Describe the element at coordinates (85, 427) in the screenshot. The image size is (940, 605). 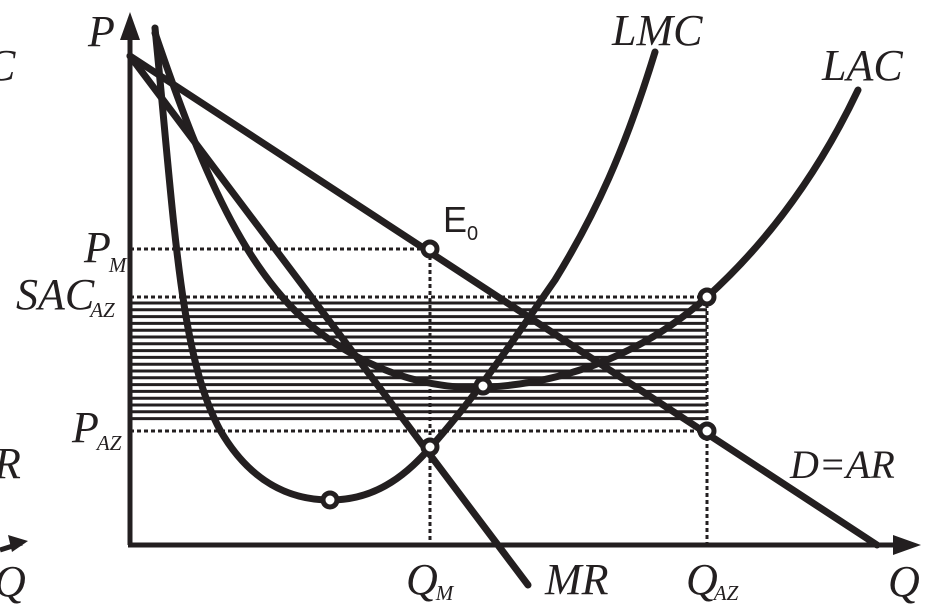
I see `paz-label-main: P` at that location.